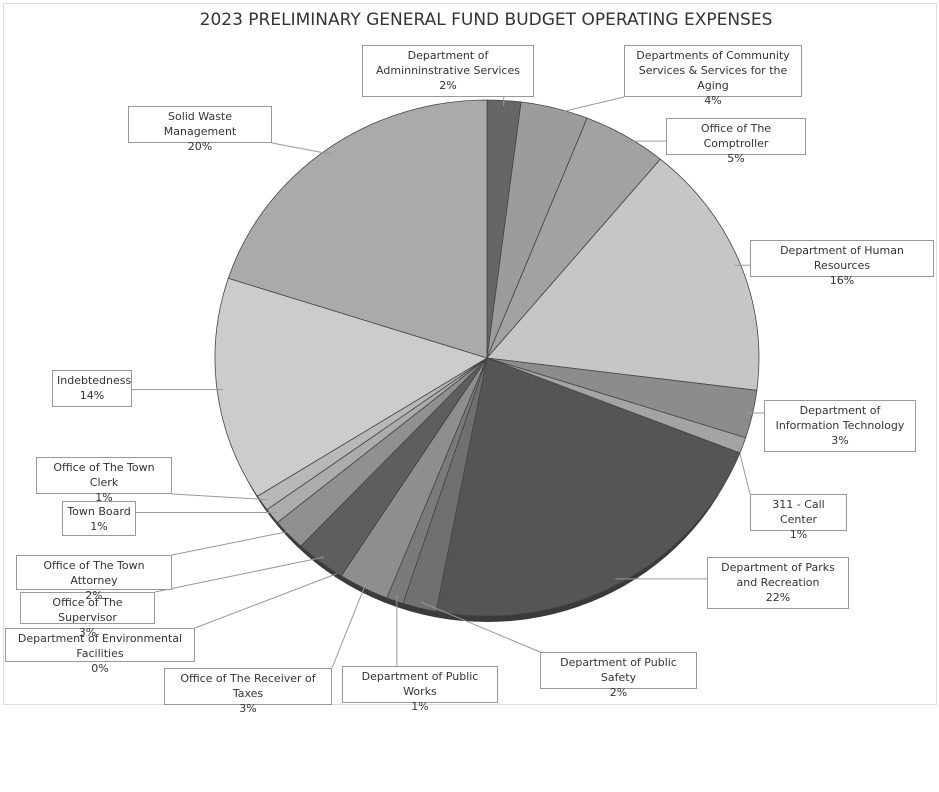 The height and width of the screenshot is (792, 939). I want to click on slice-label: 311 - Call Center 1%, so click(798, 517).